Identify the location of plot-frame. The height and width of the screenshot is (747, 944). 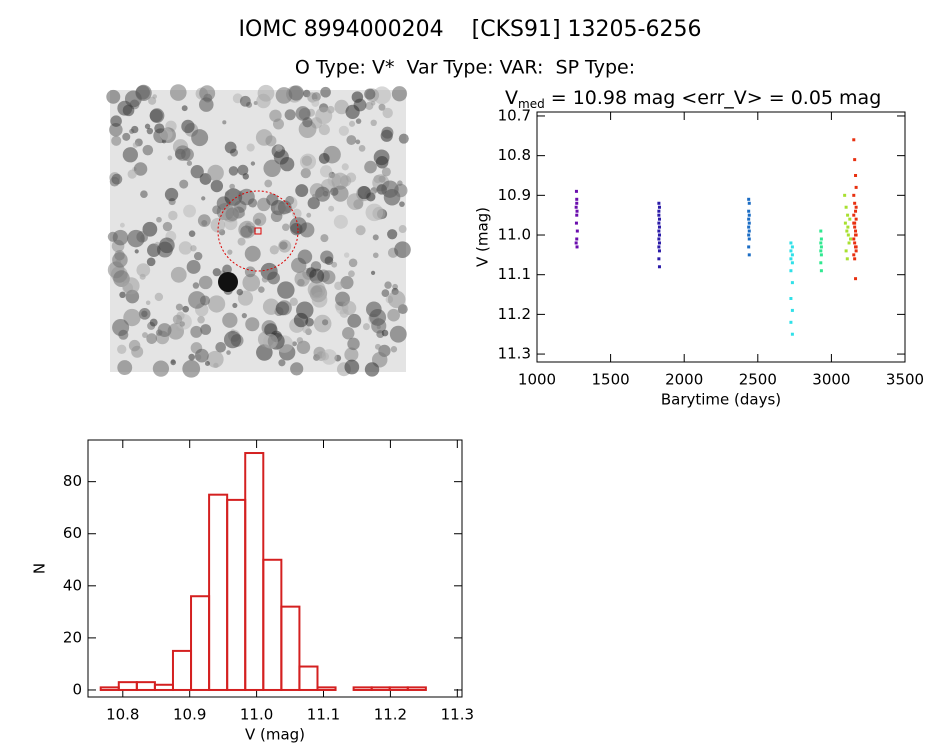
(721, 237).